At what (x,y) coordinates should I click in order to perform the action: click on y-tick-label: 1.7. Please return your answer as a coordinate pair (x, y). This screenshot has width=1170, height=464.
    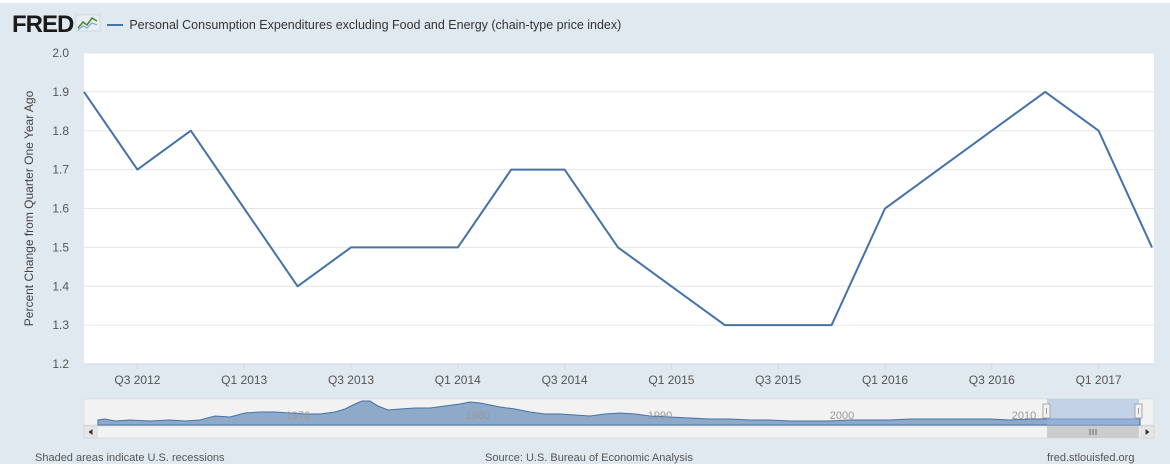
    Looking at the image, I should click on (60, 170).